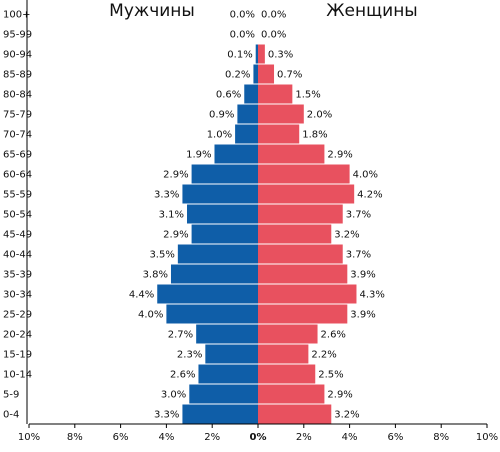 This screenshot has height=452, width=500. Describe the element at coordinates (11, 415) in the screenshot. I see `age-label-0-4: 0-4` at that location.